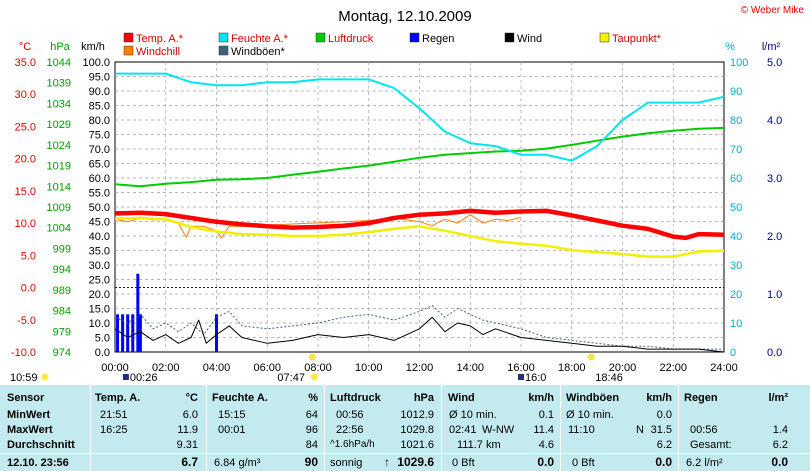 The height and width of the screenshot is (471, 810). What do you see at coordinates (59, 229) in the screenshot?
I see `hpa-tick-label: 1004` at bounding box center [59, 229].